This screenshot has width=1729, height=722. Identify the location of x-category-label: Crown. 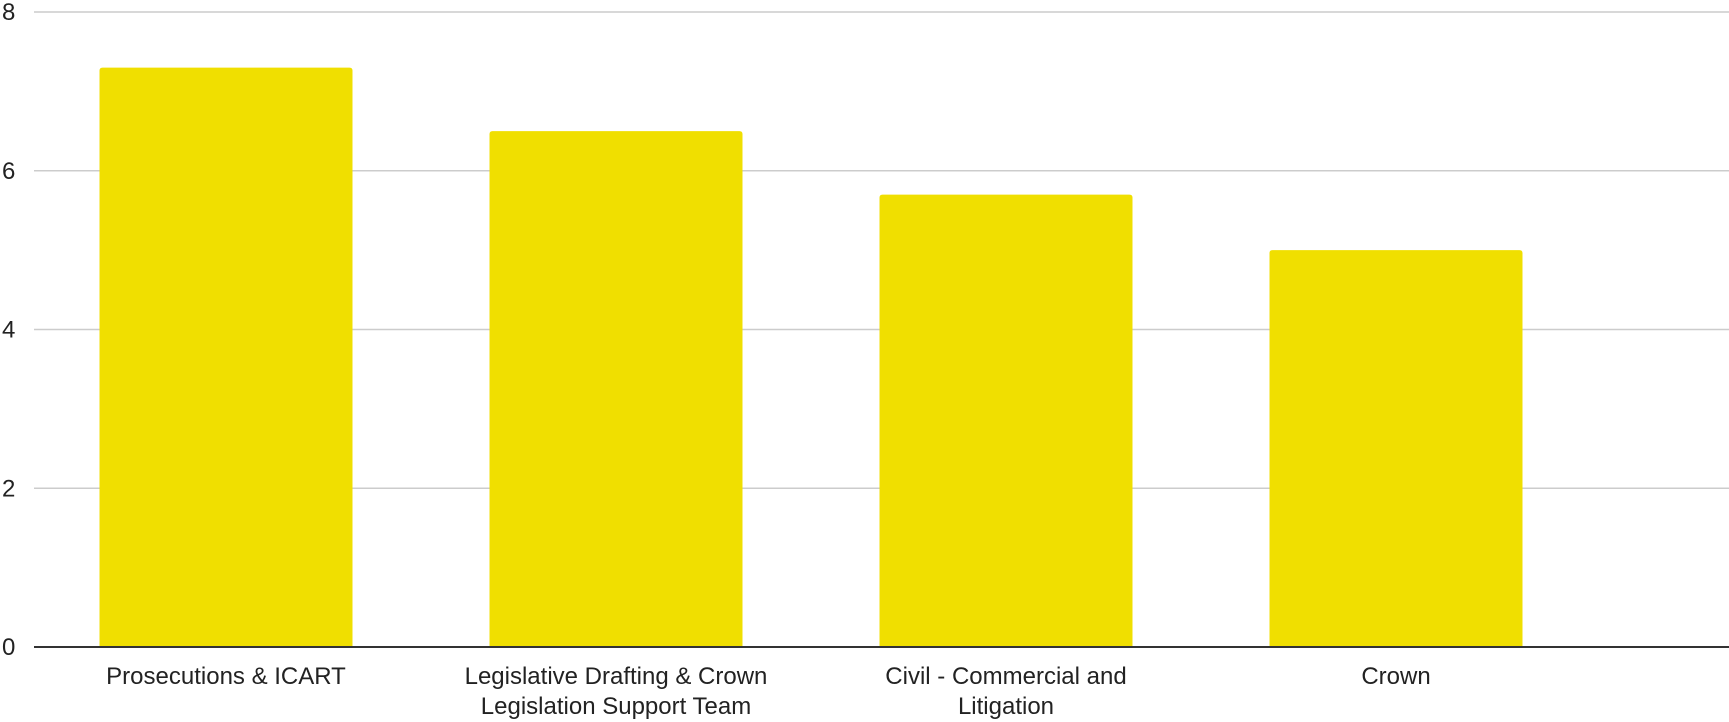
(1395, 676).